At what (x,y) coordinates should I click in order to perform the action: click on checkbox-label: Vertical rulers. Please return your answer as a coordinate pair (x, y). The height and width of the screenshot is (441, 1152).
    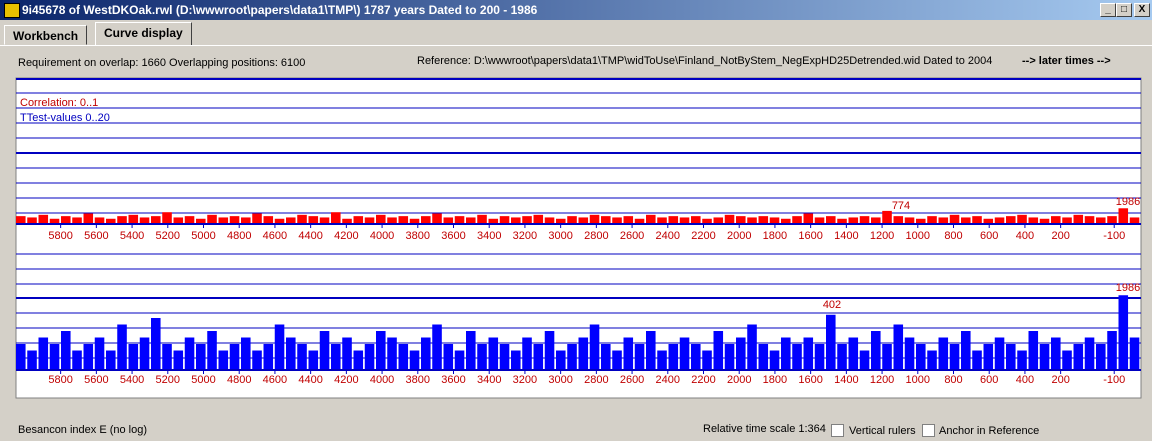
    Looking at the image, I should click on (882, 431).